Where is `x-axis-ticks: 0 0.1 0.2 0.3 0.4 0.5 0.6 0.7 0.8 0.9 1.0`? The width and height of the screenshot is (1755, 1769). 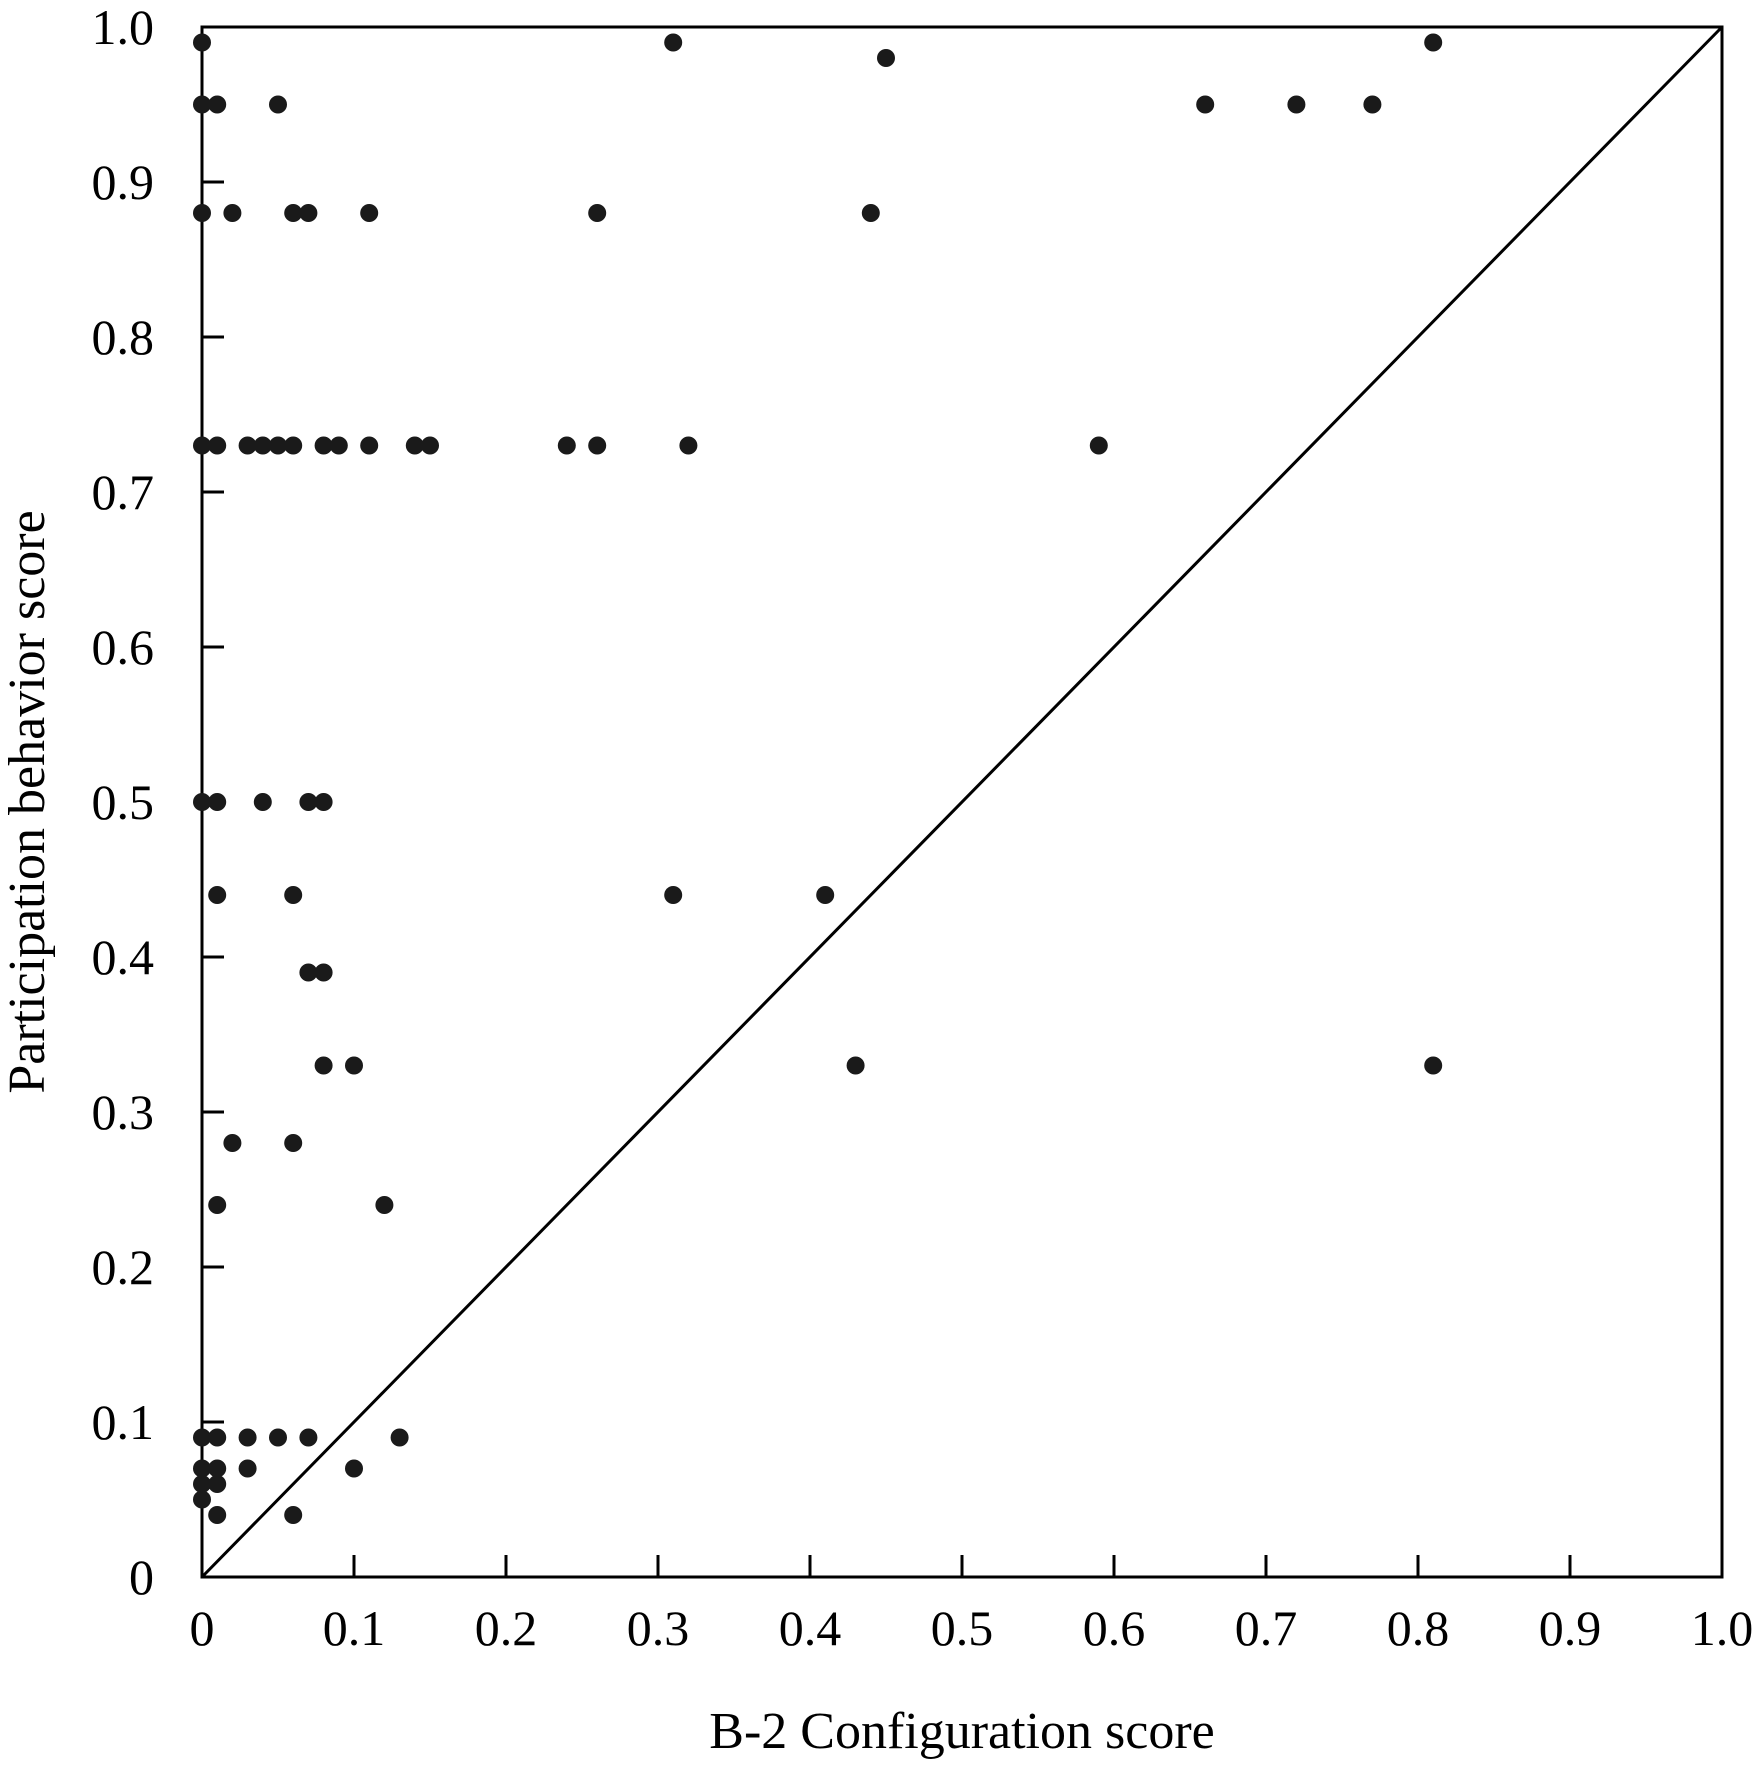
x-axis-ticks: 0 0.1 0.2 0.3 0.4 0.5 0.6 0.7 0.8 0.9 1.0 is located at coordinates (972, 1605).